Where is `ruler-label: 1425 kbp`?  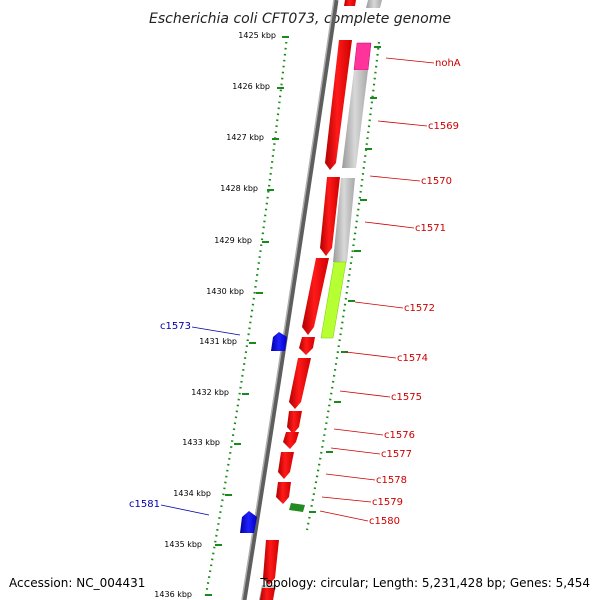 ruler-label: 1425 kbp is located at coordinates (257, 35).